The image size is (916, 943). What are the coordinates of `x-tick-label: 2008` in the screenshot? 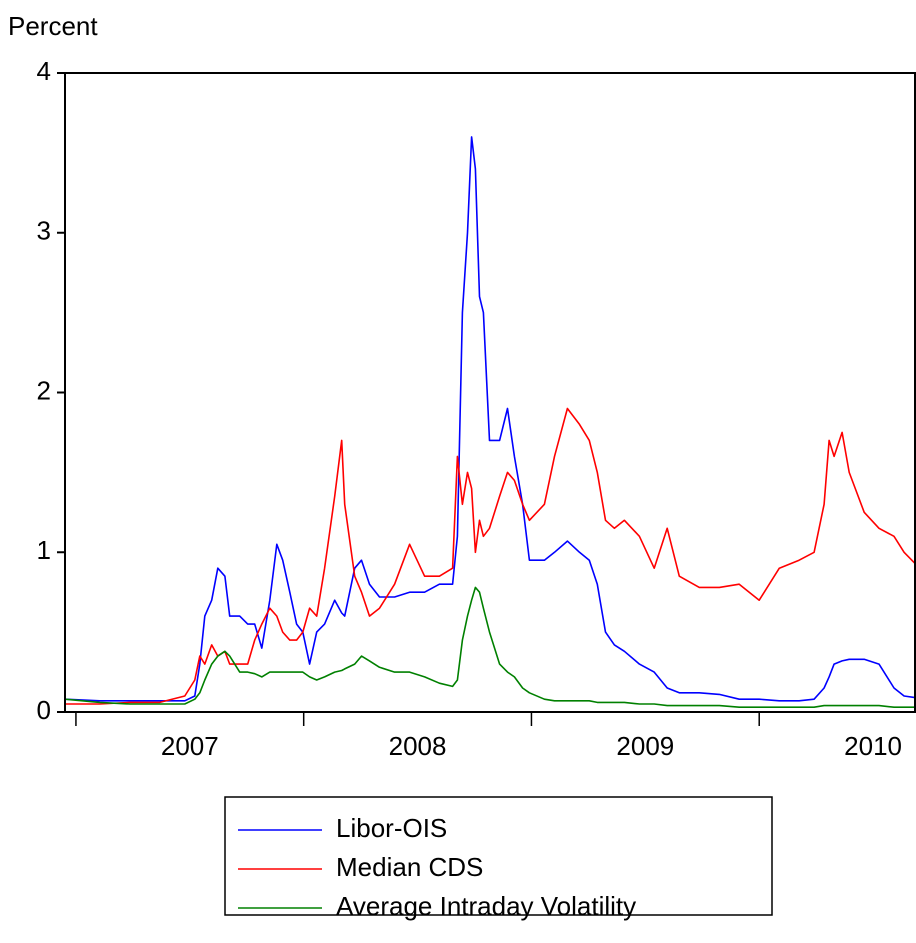 It's located at (418, 746).